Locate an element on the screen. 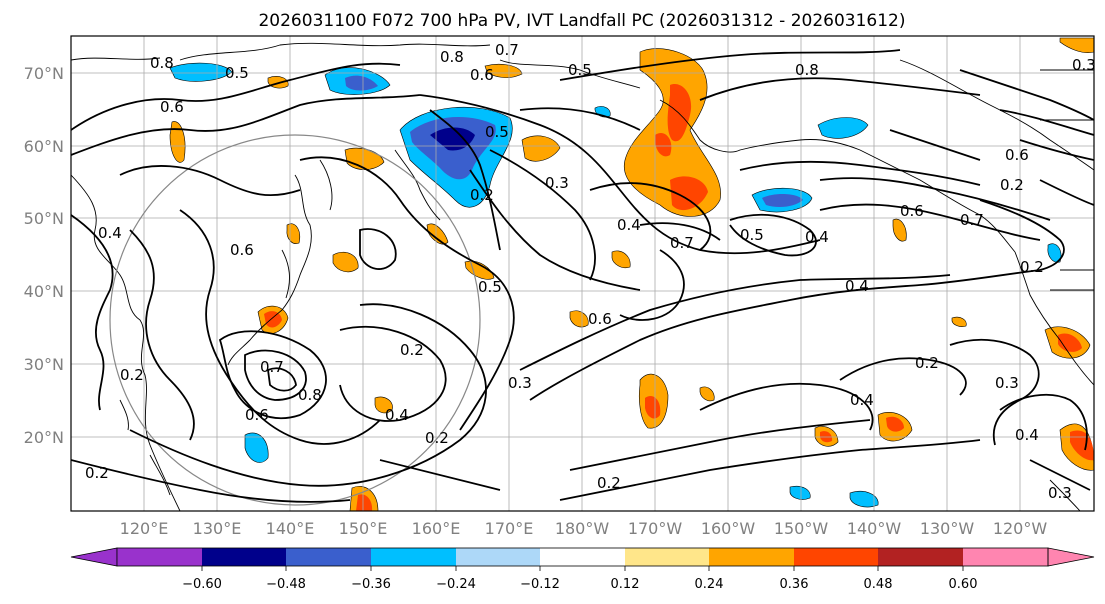  colorbar-tick-label: 0.12 is located at coordinates (625, 584).